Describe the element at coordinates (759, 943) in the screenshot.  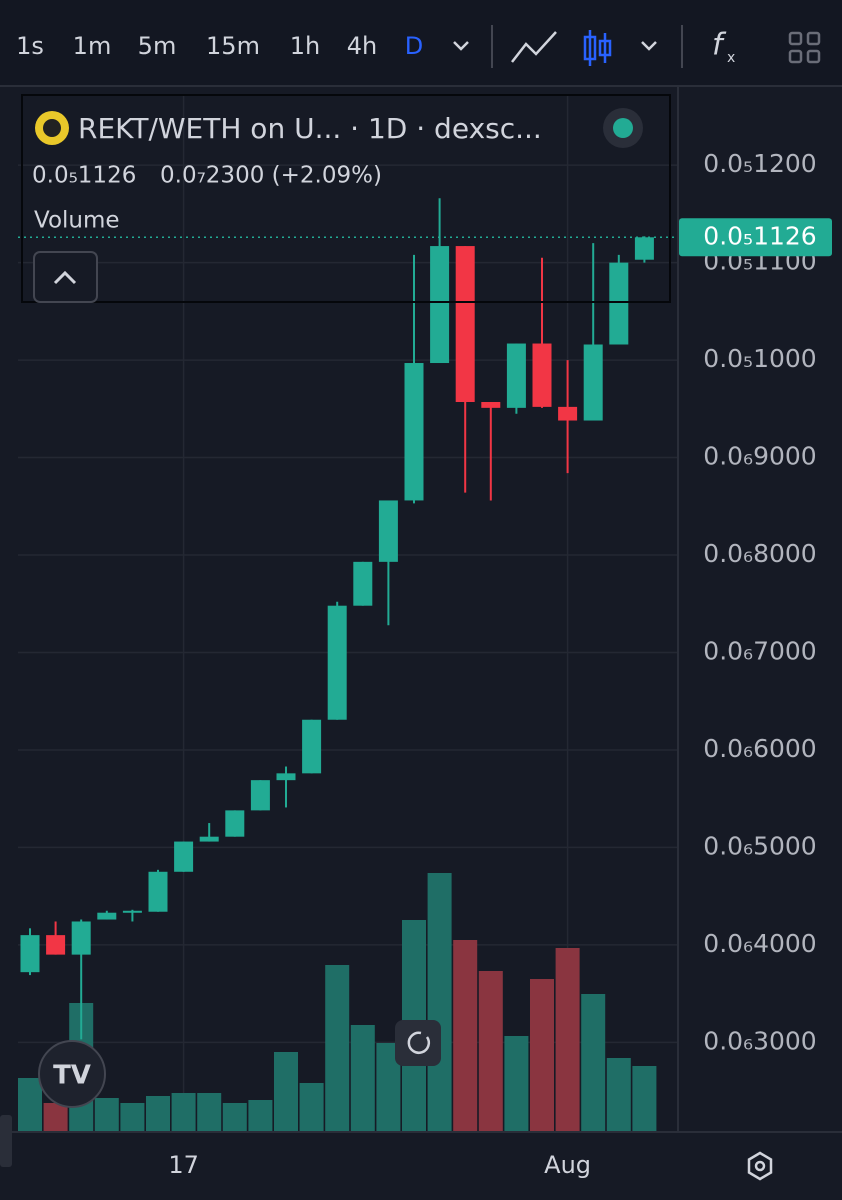
I see `y-tick-label: 0.0₆4000` at that location.